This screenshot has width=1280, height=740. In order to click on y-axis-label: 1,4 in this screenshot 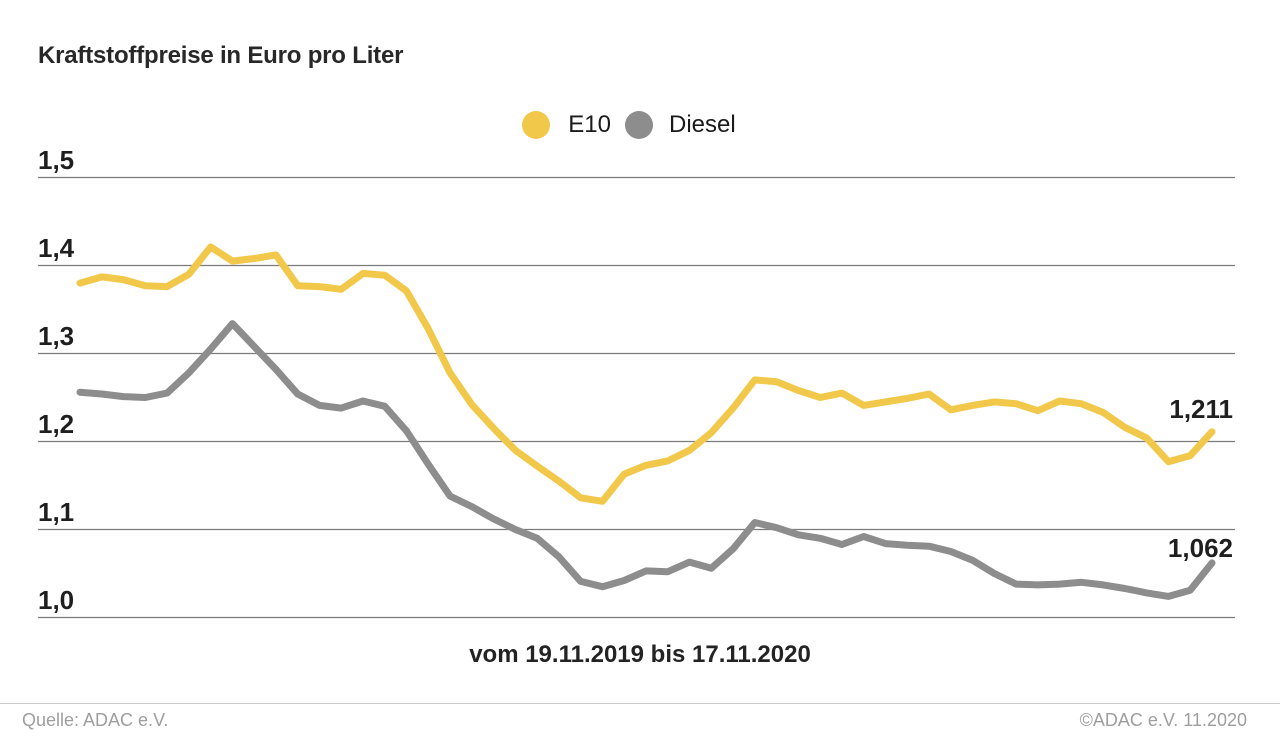, I will do `click(56, 247)`.